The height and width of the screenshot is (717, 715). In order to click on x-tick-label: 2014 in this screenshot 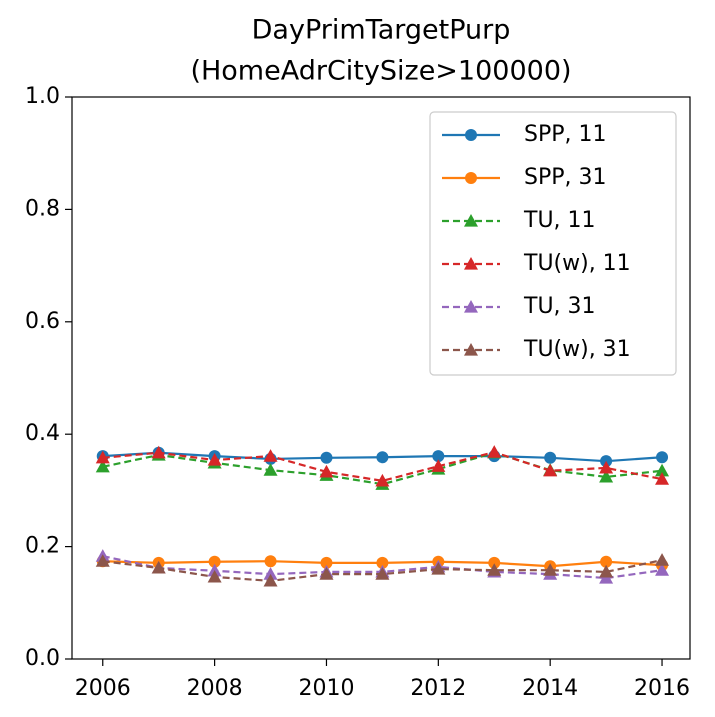, I will do `click(550, 688)`.